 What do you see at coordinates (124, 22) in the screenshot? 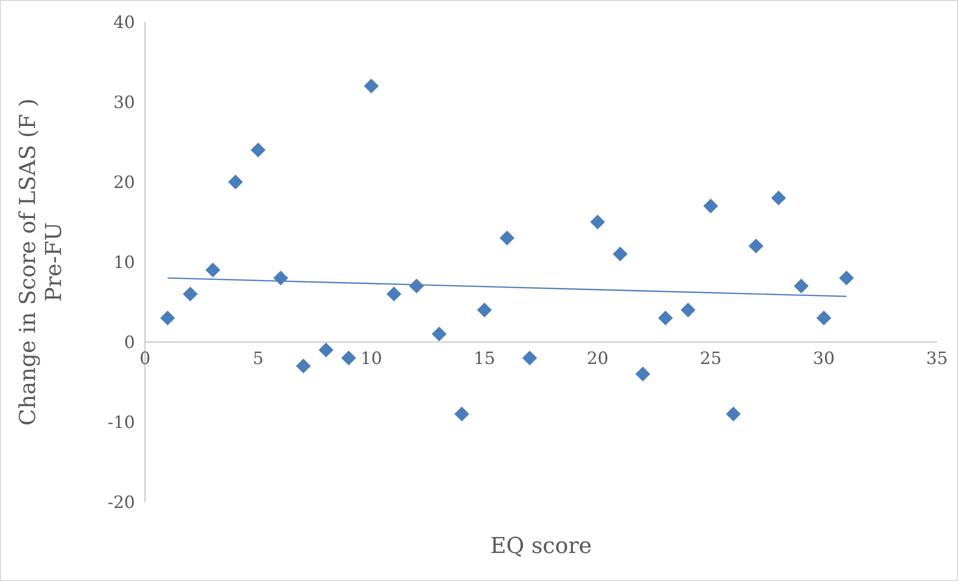
I see `y-tick-label: 40` at bounding box center [124, 22].